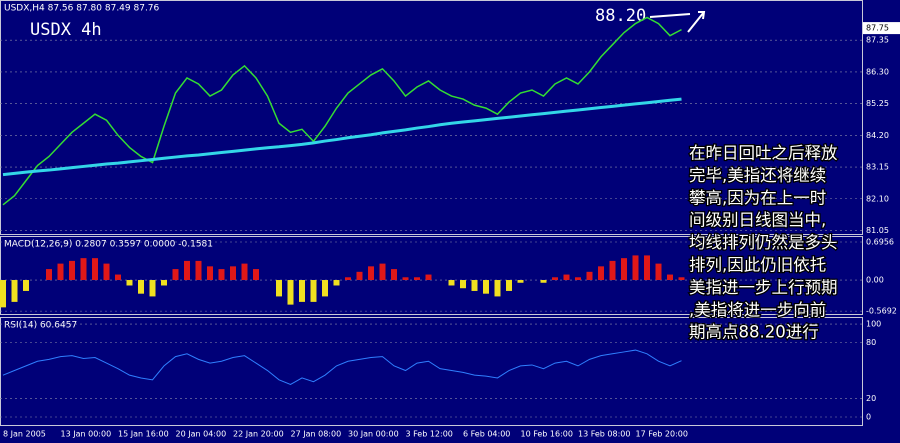  Describe the element at coordinates (877, 230) in the screenshot. I see `y-tick-label: 81.05` at that location.